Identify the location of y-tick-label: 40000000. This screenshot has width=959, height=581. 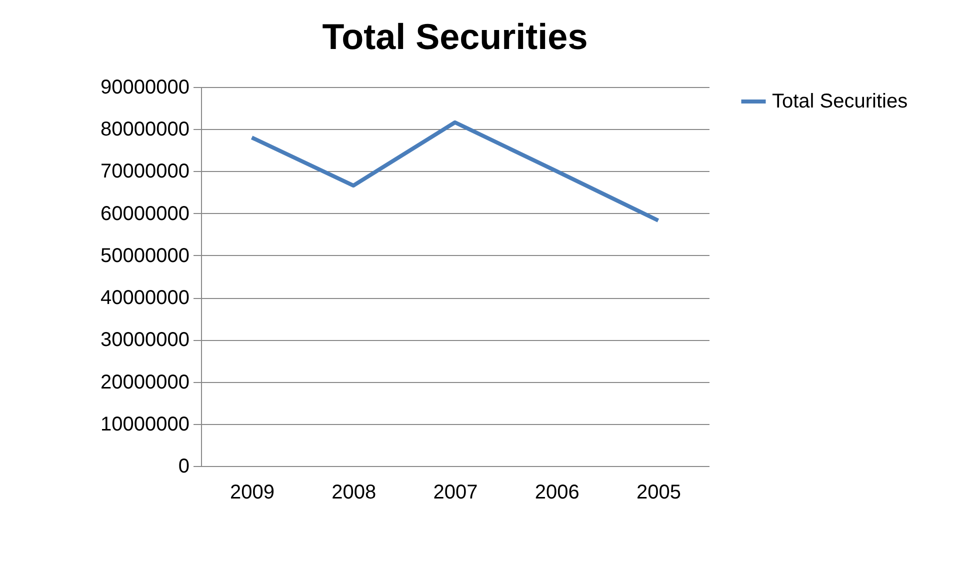
(145, 298).